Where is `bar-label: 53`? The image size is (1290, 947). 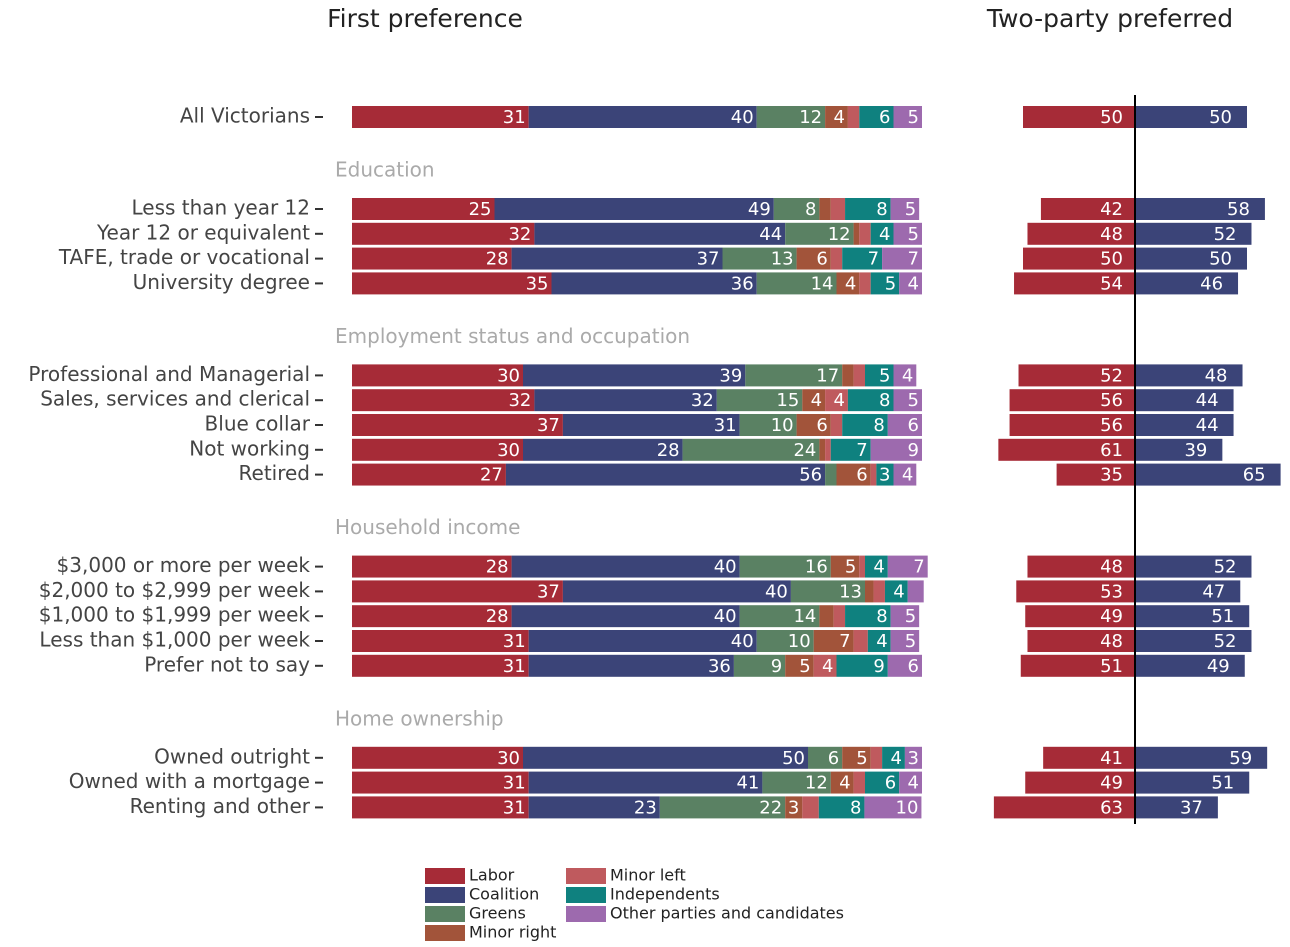
bar-label: 53 is located at coordinates (1111, 591).